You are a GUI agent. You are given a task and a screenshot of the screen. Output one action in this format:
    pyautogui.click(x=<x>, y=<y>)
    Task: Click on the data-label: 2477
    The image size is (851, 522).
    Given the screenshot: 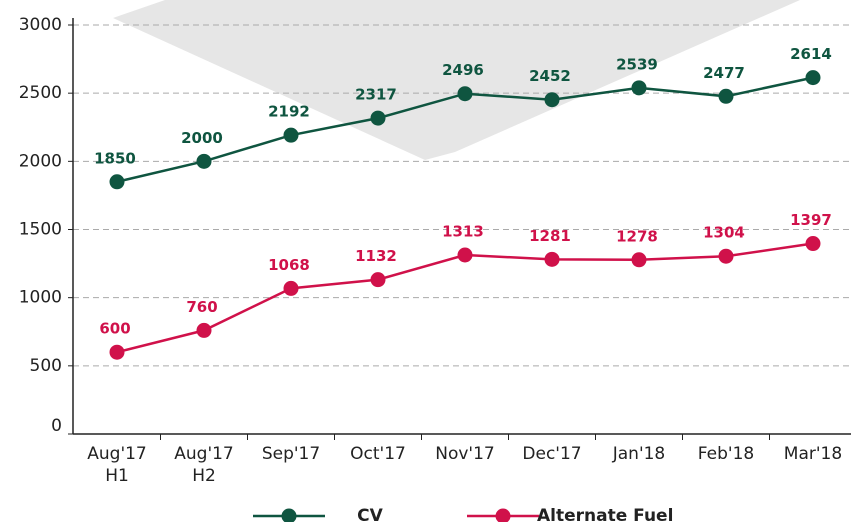 What is the action you would take?
    pyautogui.click(x=724, y=73)
    